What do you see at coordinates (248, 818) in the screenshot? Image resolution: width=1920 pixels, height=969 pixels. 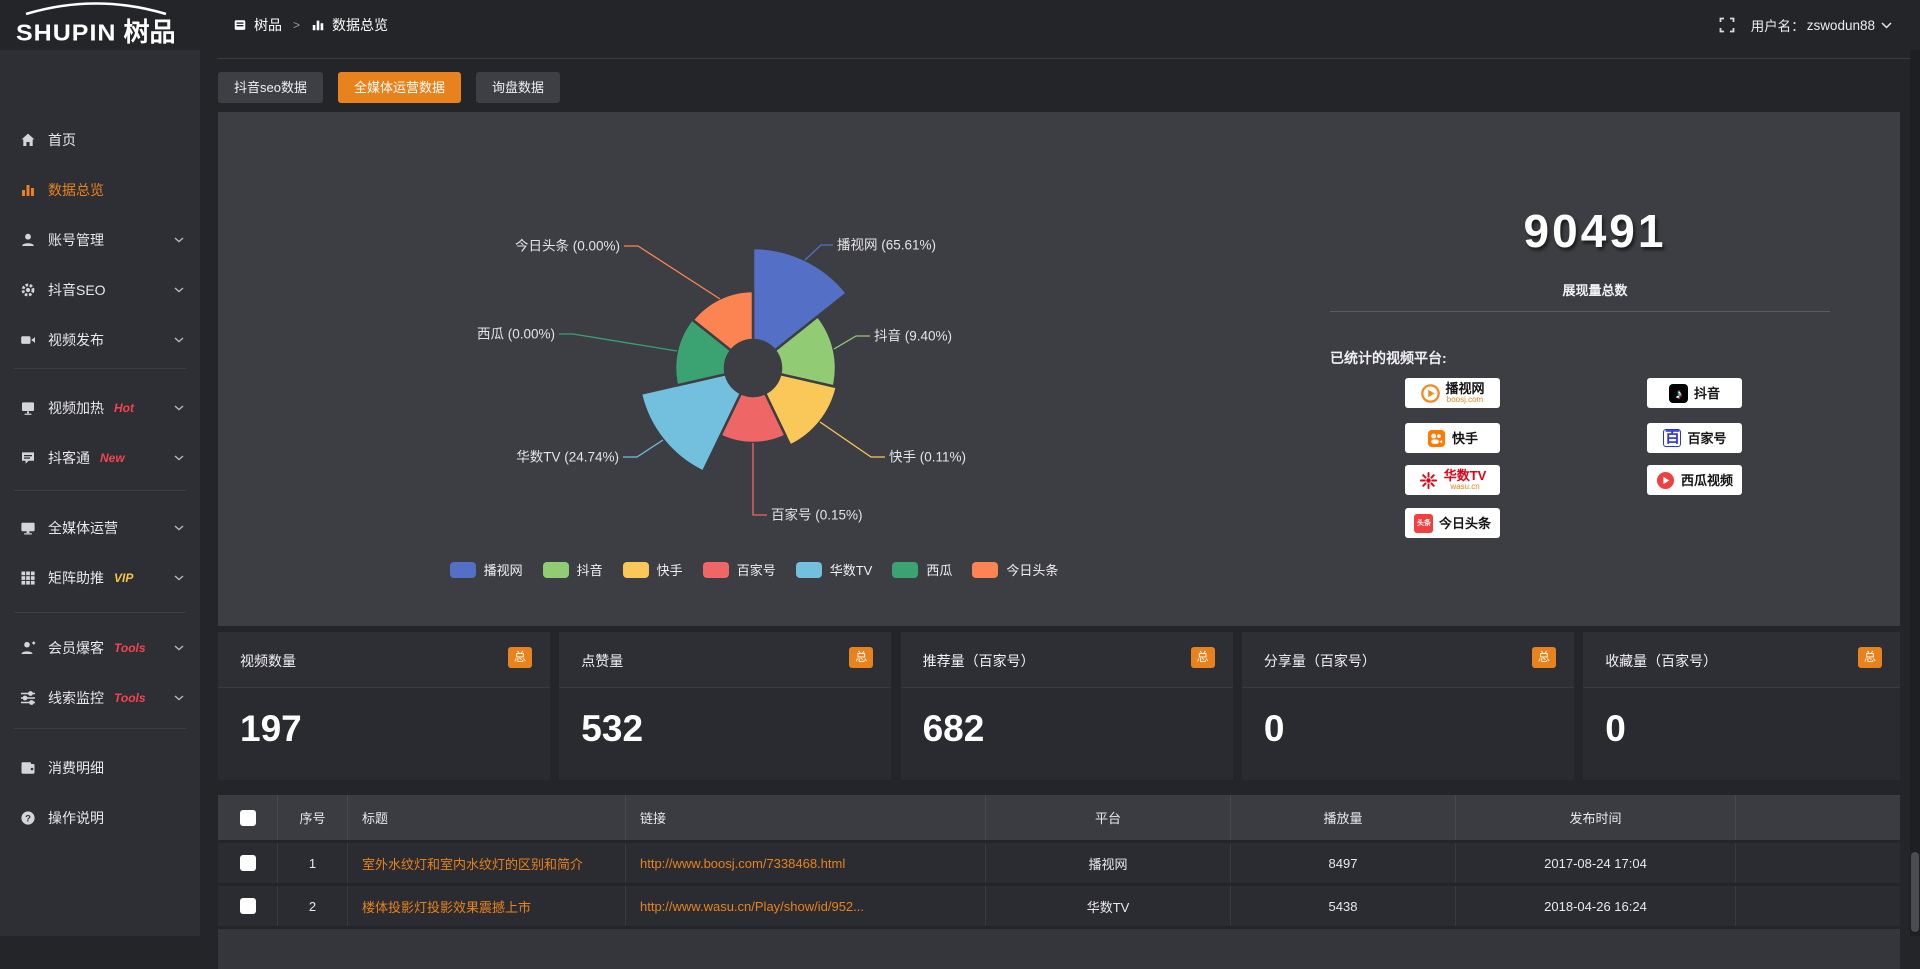 I see `select-all-checkbox` at bounding box center [248, 818].